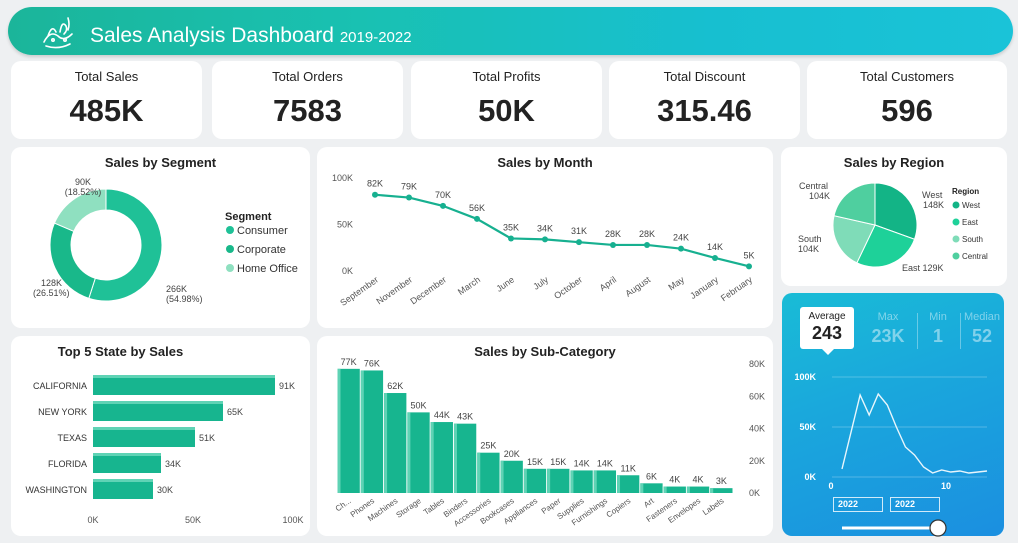  What do you see at coordinates (613, 234) in the screenshot?
I see `month-data-label: 28K` at bounding box center [613, 234].